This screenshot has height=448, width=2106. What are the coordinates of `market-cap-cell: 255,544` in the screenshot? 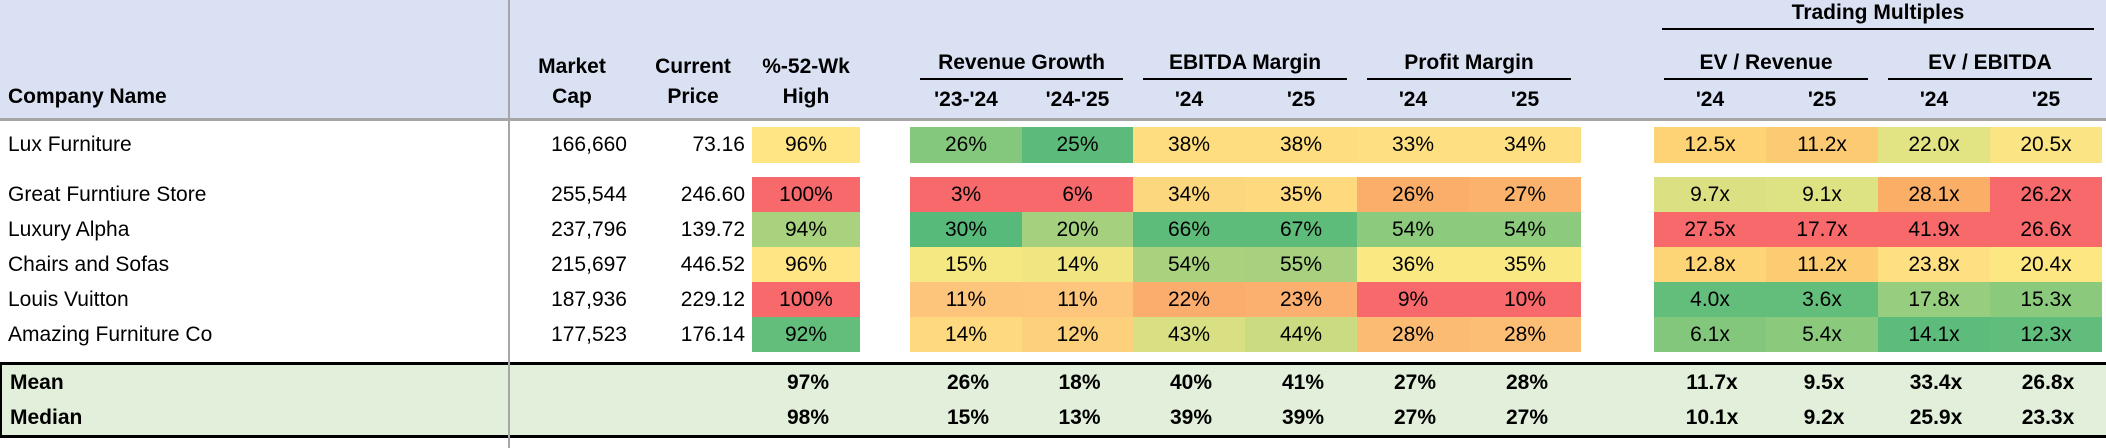 It's located at (589, 194).